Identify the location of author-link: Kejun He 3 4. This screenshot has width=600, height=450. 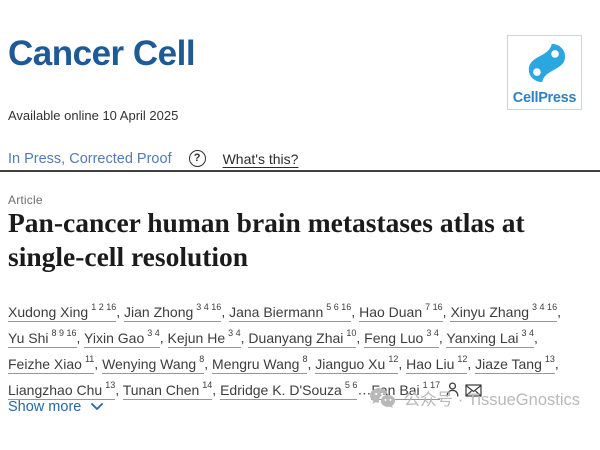
(204, 338).